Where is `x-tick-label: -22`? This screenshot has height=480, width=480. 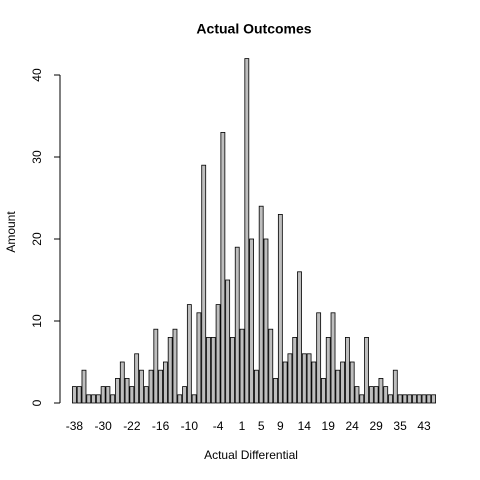
x-tick-label: -22 is located at coordinates (132, 426).